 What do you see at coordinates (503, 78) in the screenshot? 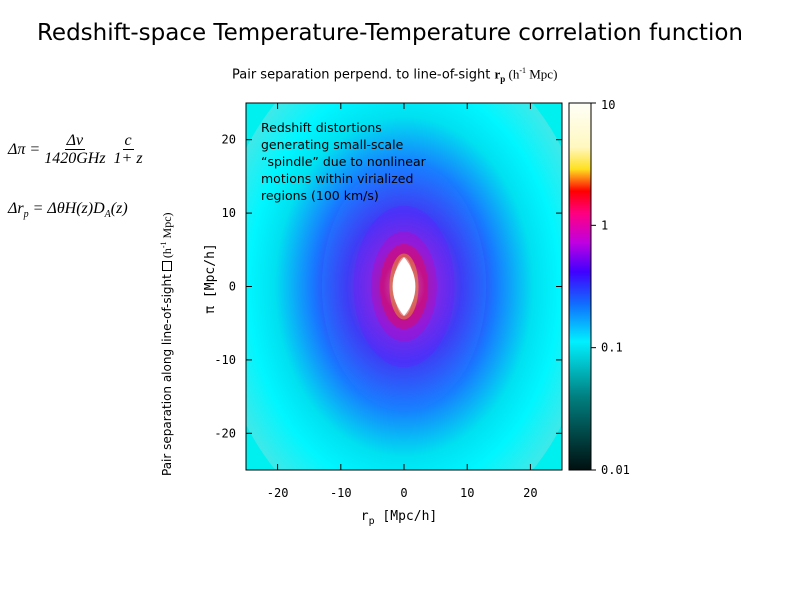
I see `top-caption-subscript: p` at bounding box center [503, 78].